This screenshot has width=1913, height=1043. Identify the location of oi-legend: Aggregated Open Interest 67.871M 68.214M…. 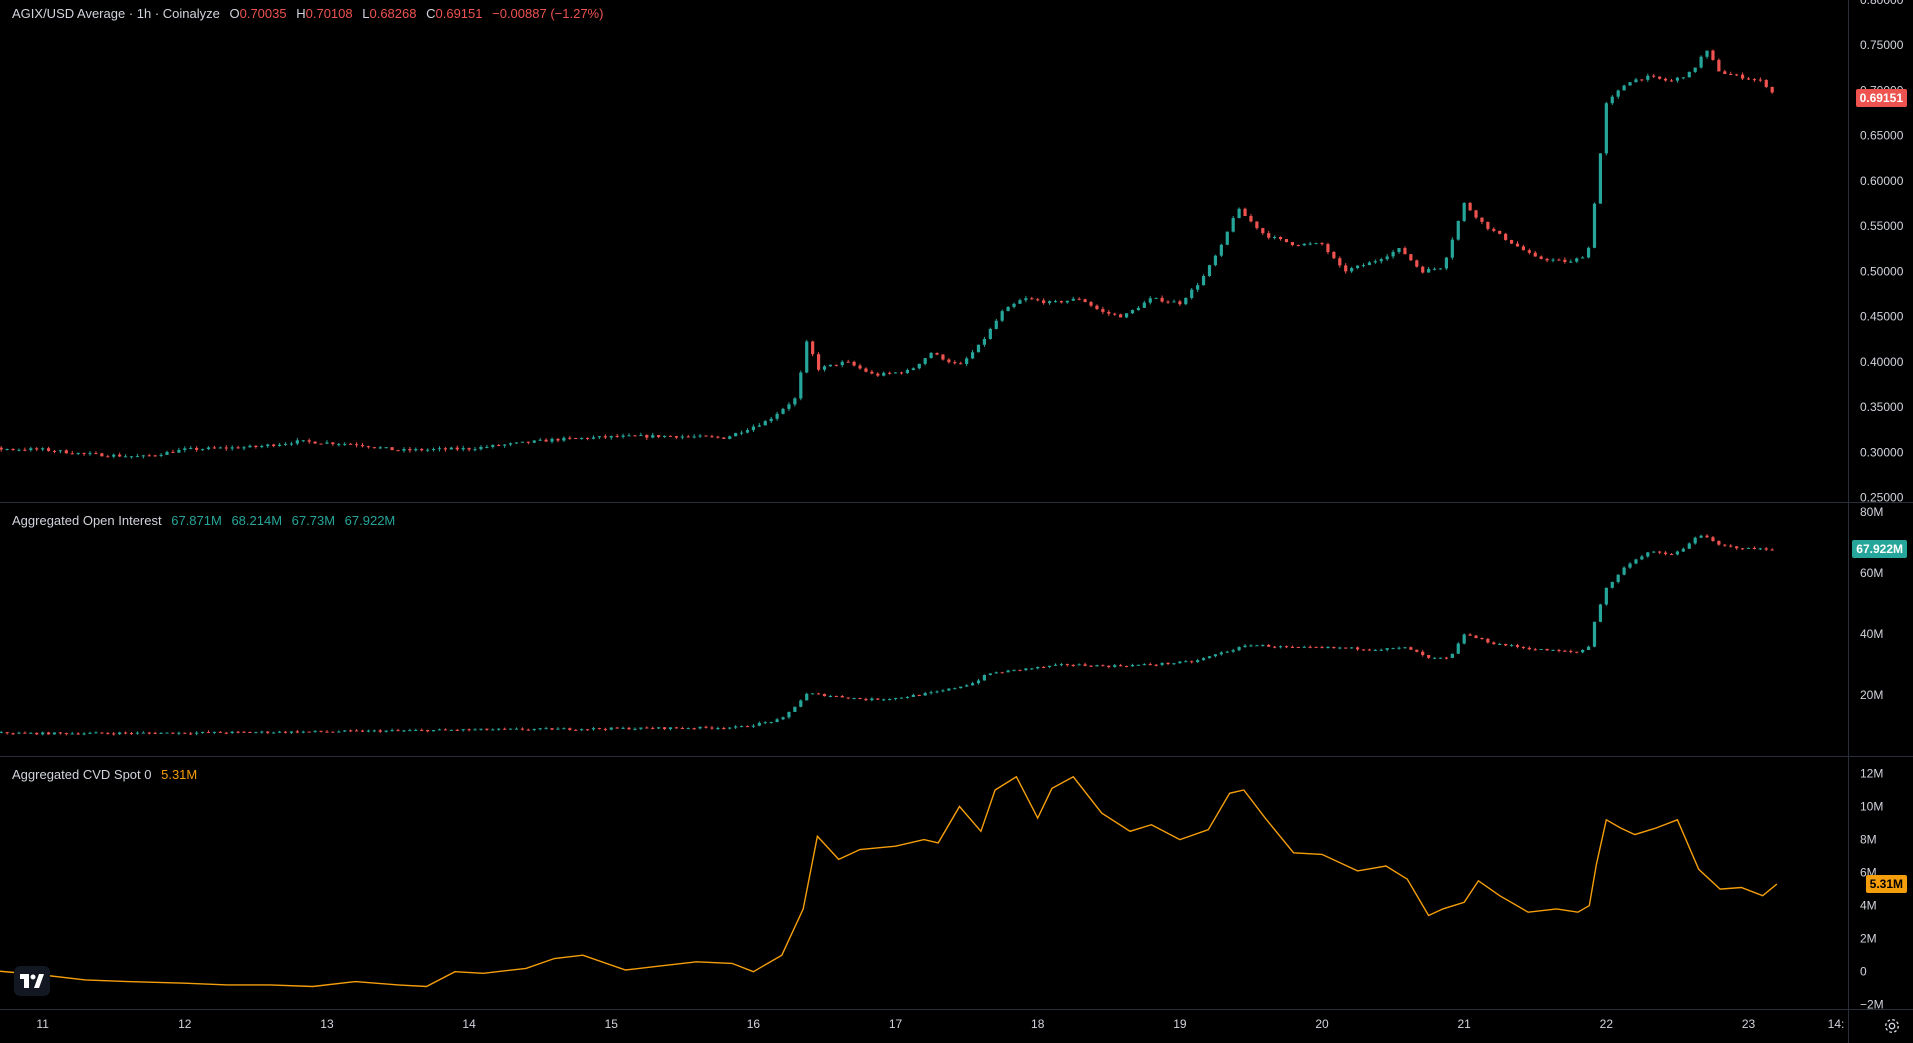
(203, 520).